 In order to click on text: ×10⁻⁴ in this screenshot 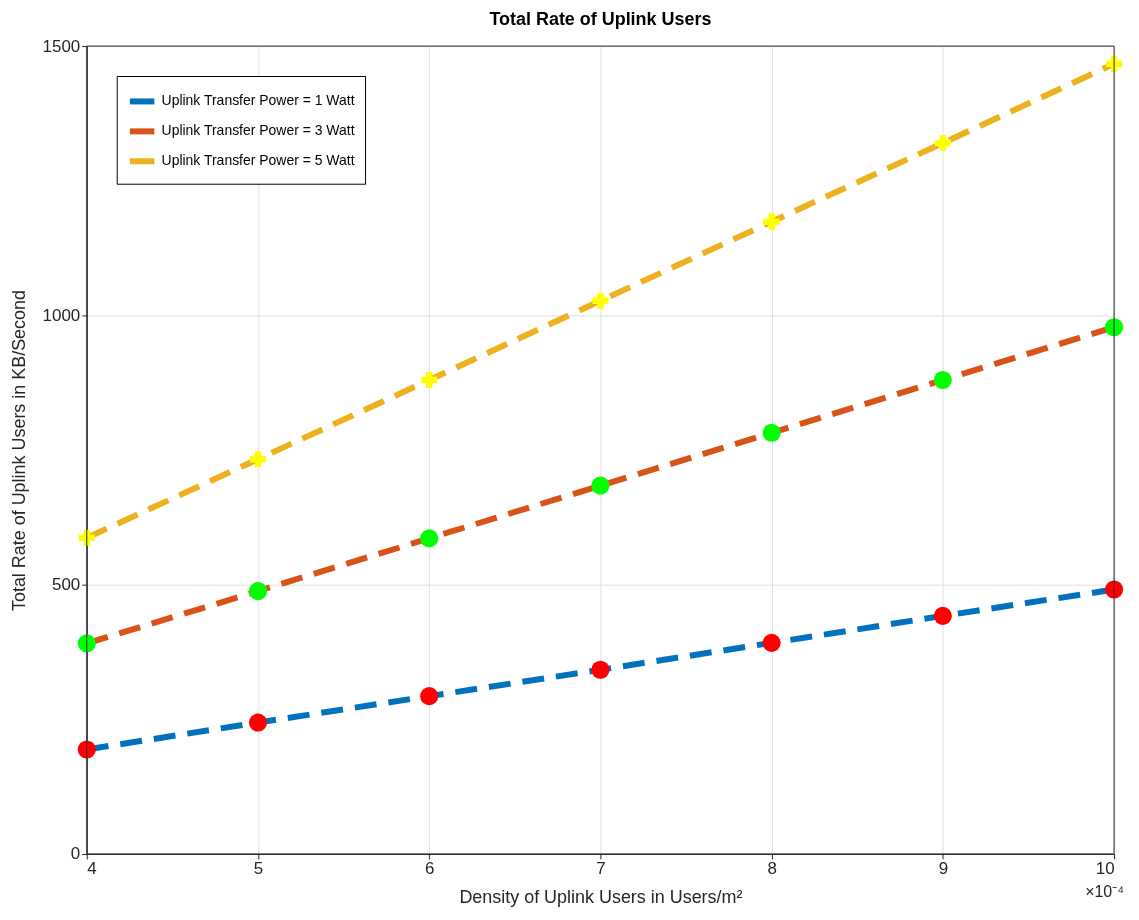, I will do `click(1105, 891)`.